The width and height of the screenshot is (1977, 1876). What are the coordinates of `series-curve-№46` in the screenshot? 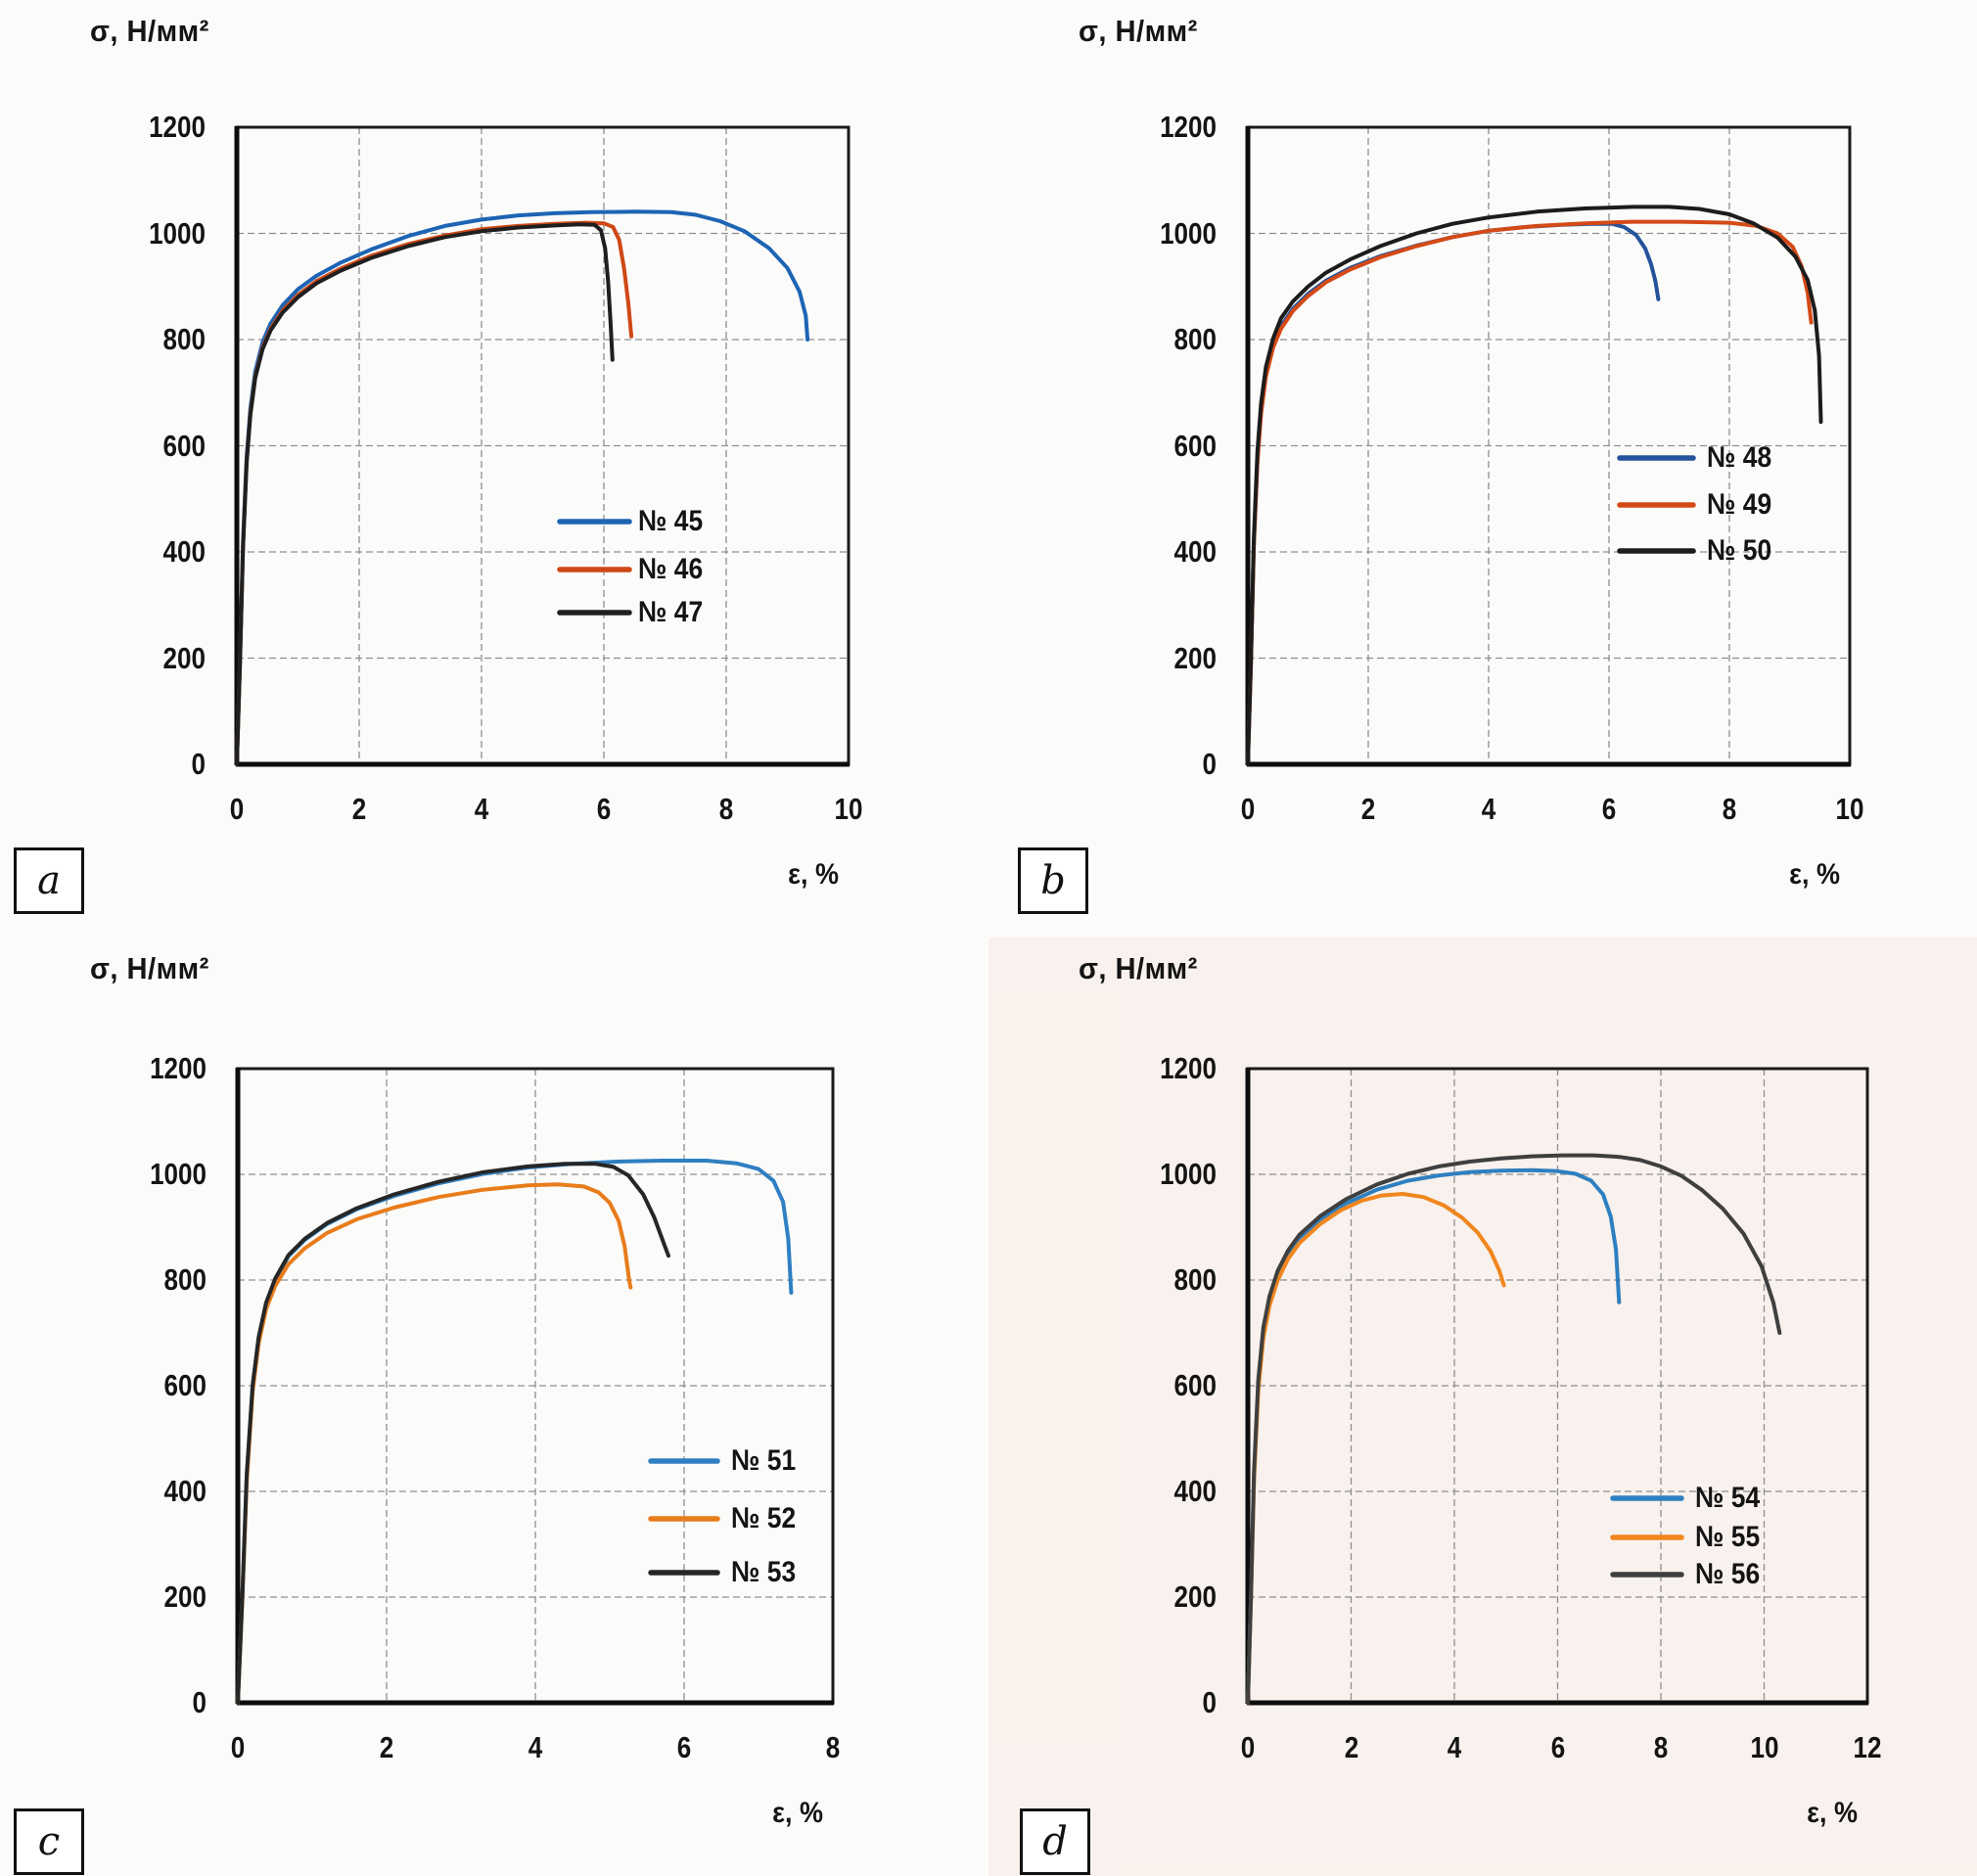 It's located at (434, 493).